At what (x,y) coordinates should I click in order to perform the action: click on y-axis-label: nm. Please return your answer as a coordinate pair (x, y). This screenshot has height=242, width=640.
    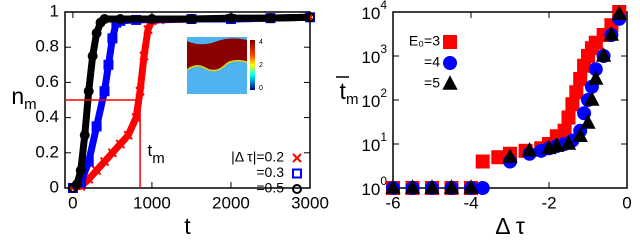
    Looking at the image, I should click on (23, 98).